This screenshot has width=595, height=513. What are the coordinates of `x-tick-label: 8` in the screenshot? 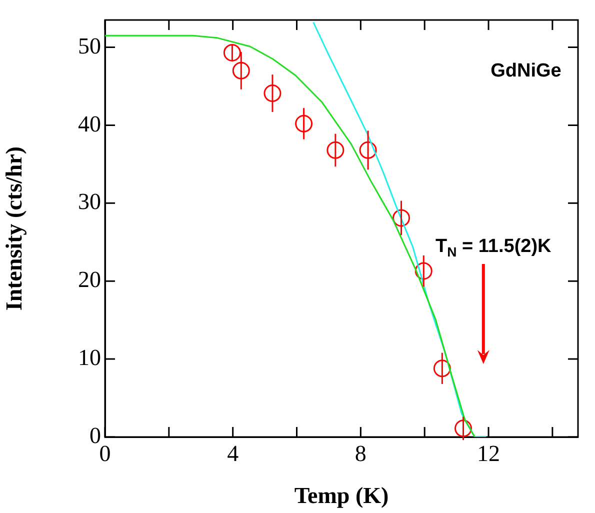 It's located at (360, 453).